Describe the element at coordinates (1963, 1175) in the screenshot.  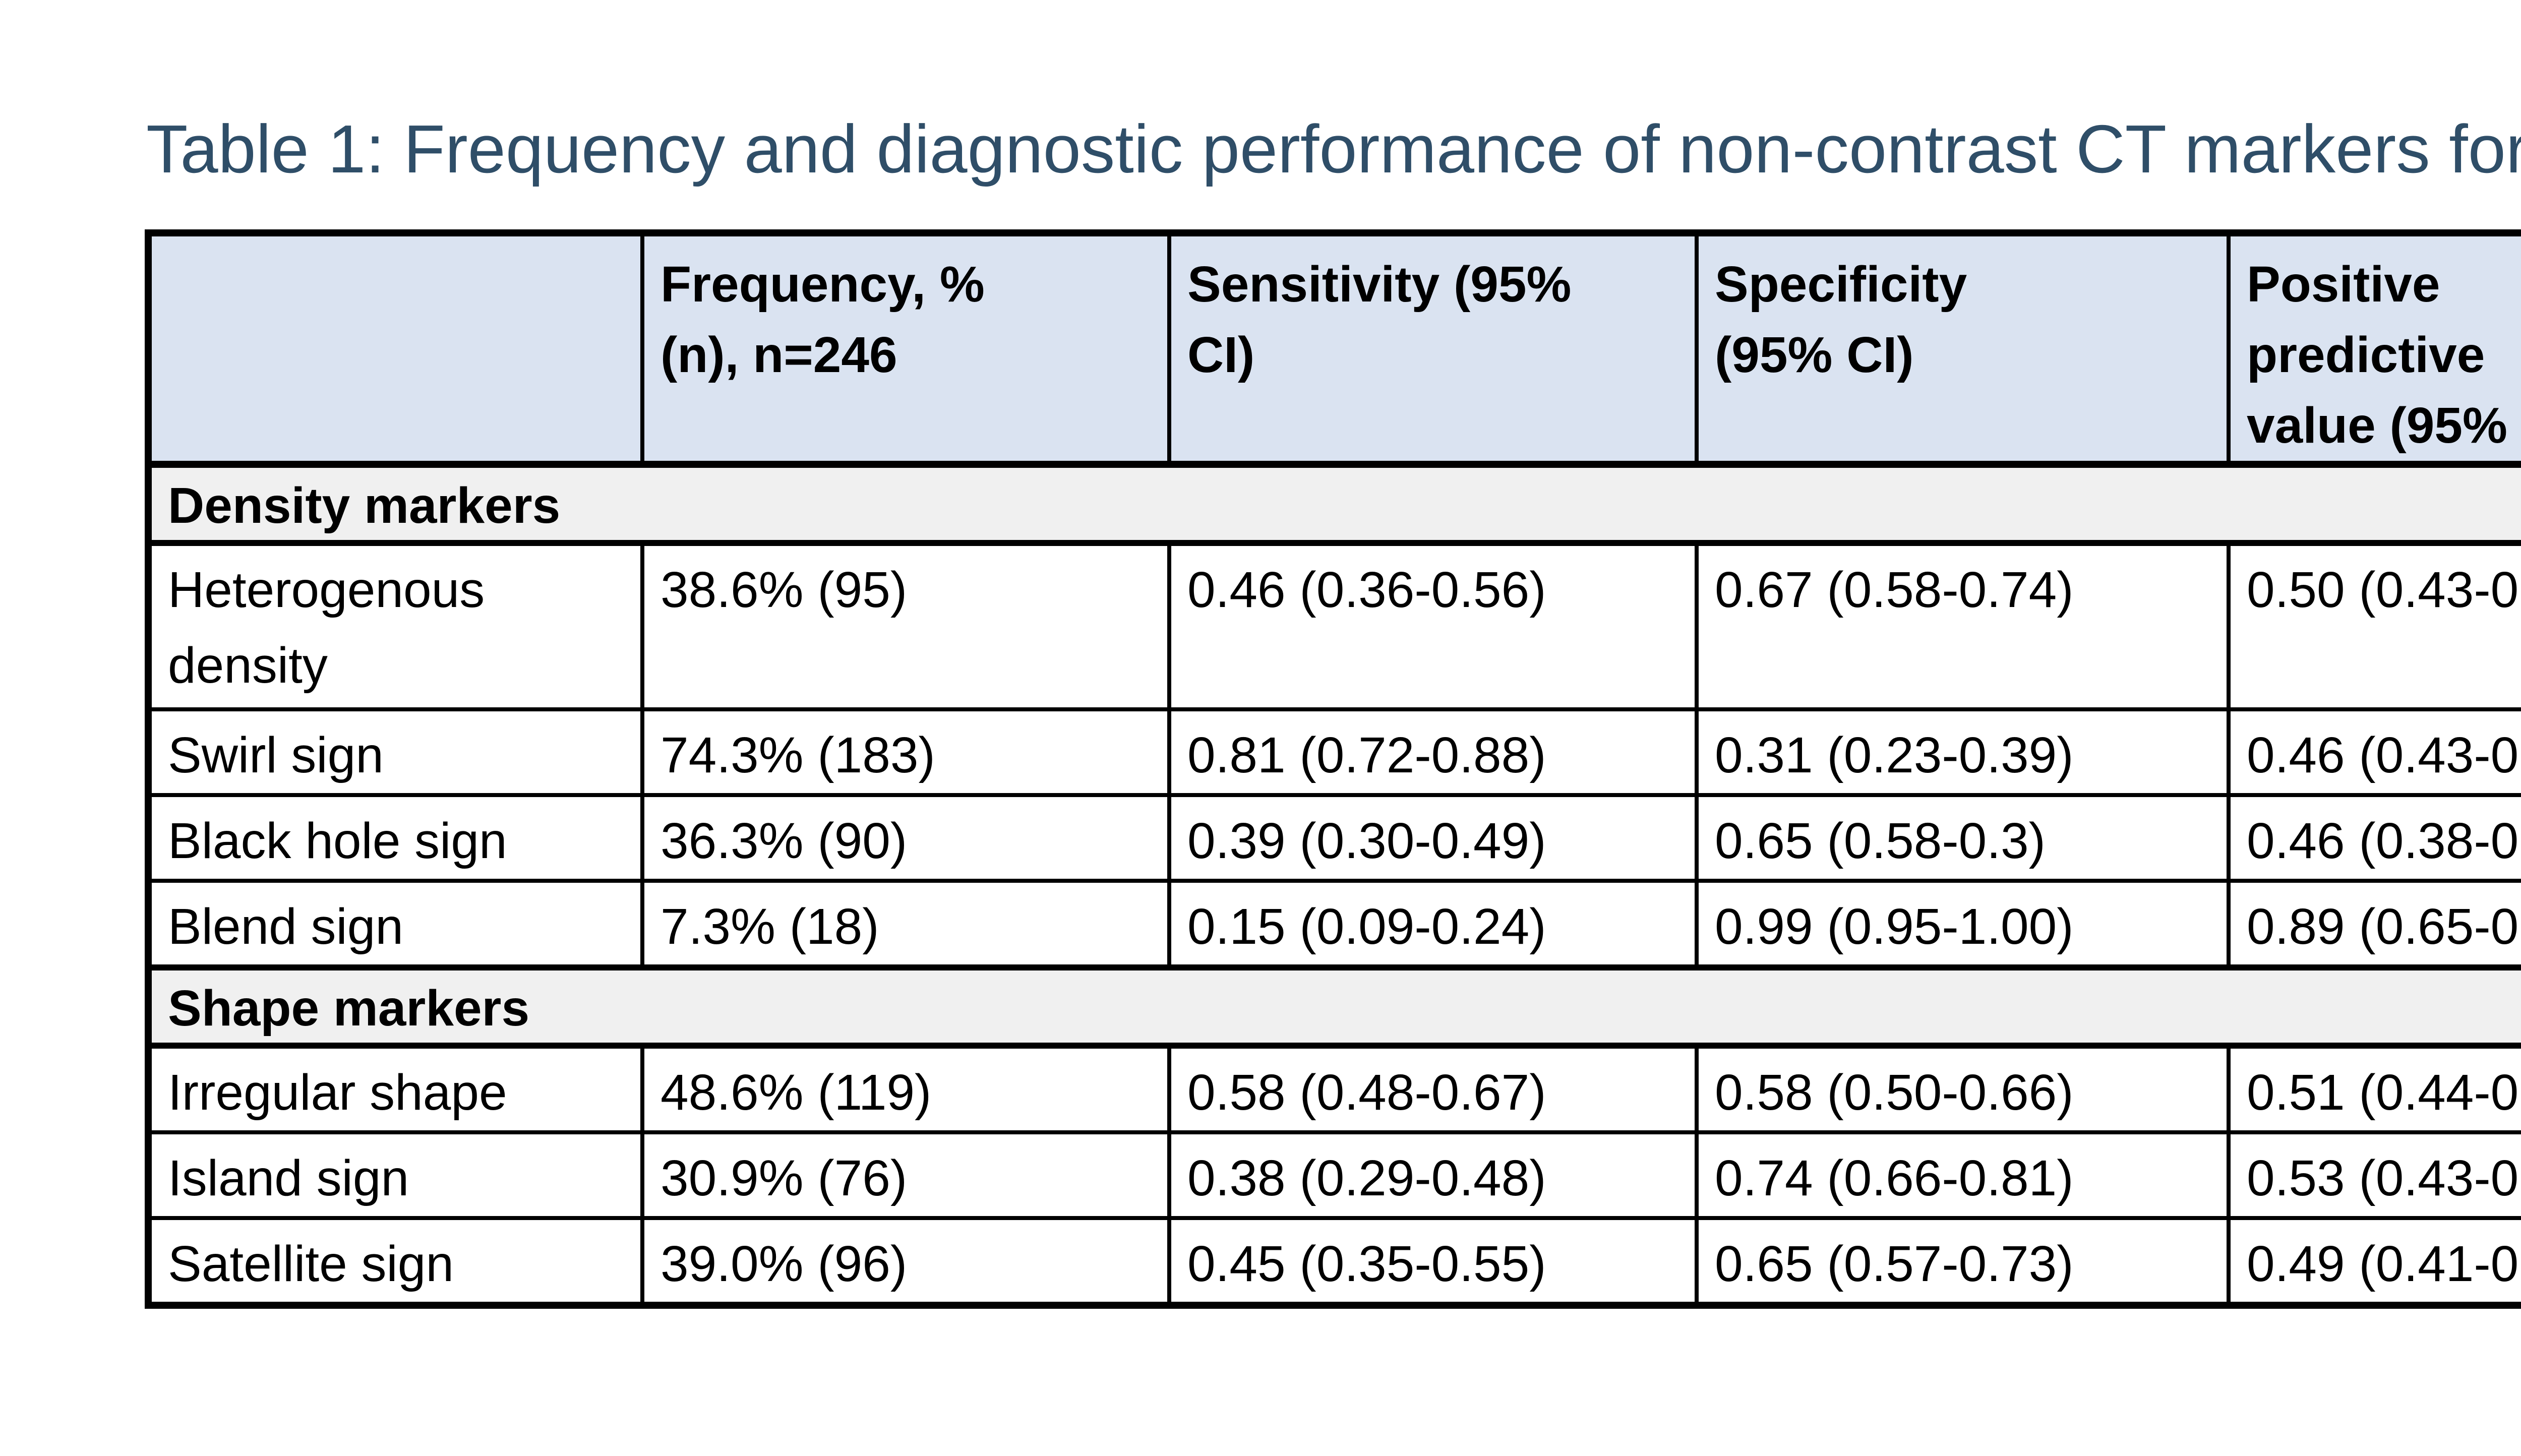
I see `specificity-cell: 0.74 (0.66-0.81)` at that location.